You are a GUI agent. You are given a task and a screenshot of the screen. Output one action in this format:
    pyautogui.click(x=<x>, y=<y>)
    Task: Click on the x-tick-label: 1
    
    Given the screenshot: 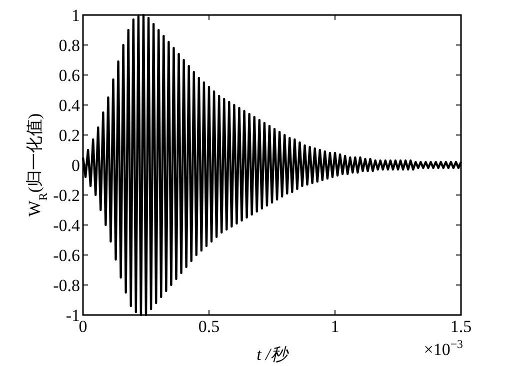 What is the action you would take?
    pyautogui.click(x=335, y=326)
    